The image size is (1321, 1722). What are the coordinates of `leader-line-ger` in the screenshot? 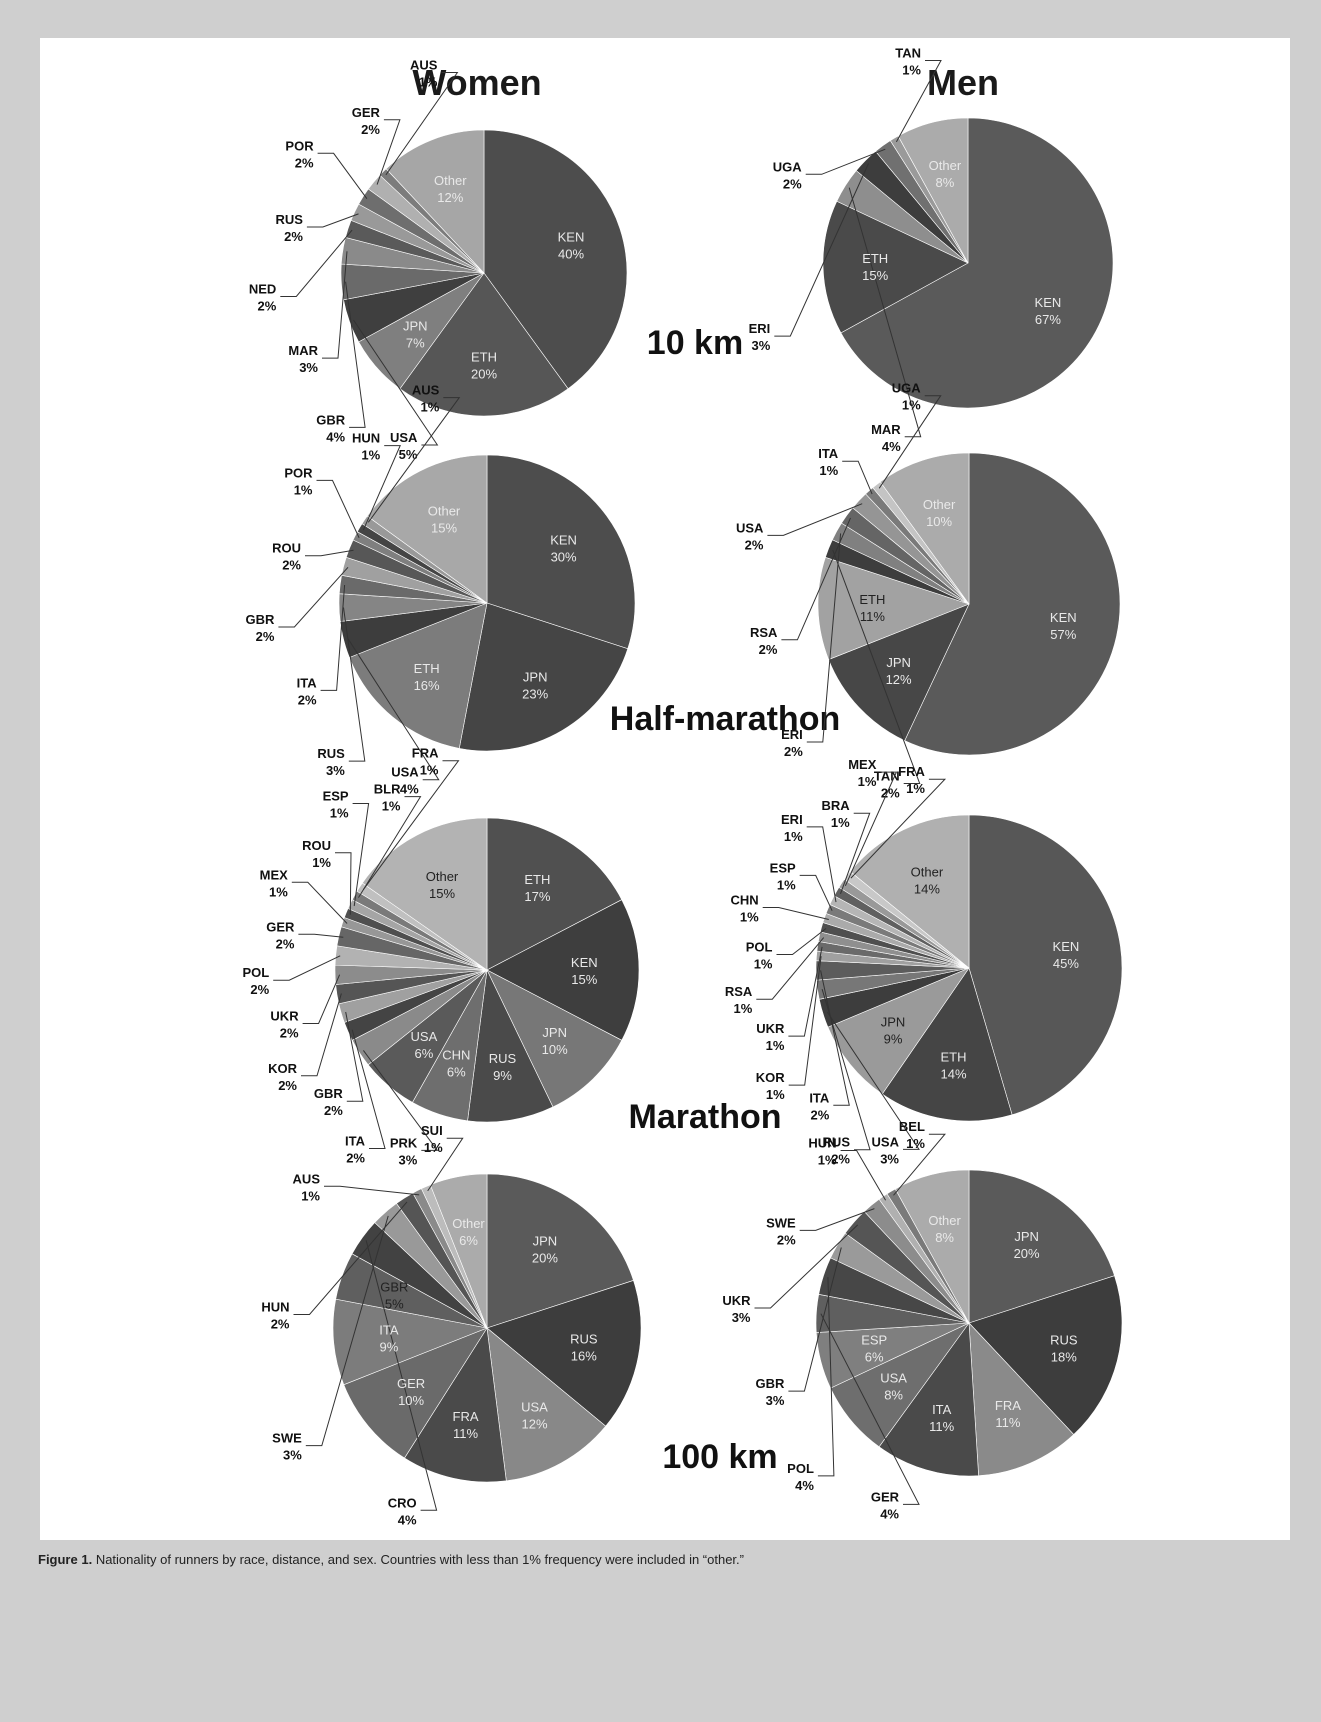 It's located at (388, 152).